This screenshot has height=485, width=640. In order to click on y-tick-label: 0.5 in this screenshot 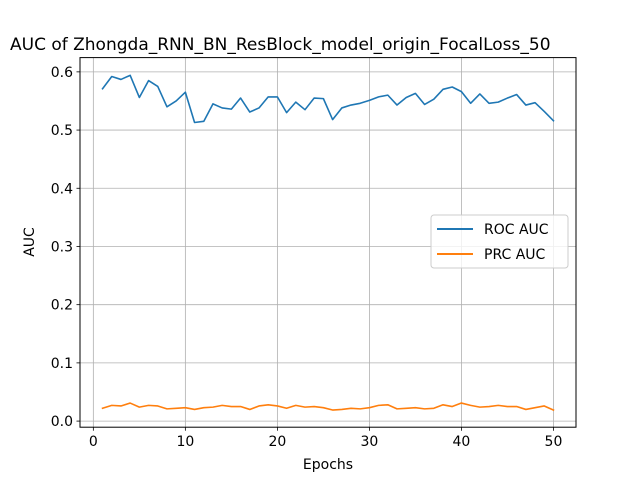, I will do `click(62, 131)`.